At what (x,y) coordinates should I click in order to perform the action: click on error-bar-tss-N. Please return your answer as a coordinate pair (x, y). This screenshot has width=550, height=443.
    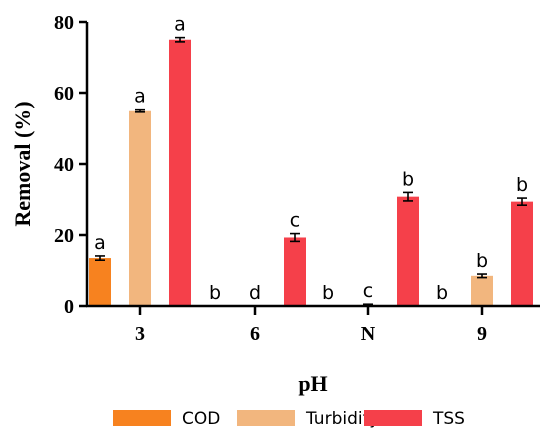
    Looking at the image, I should click on (408, 196).